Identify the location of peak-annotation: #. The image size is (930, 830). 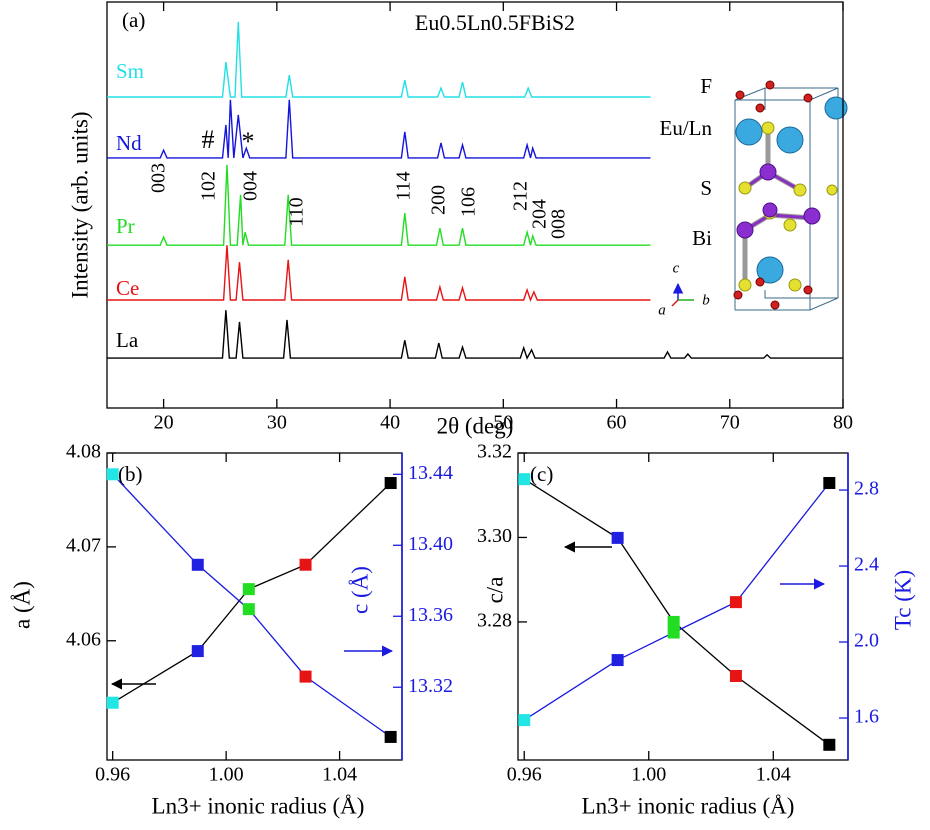
(208, 139).